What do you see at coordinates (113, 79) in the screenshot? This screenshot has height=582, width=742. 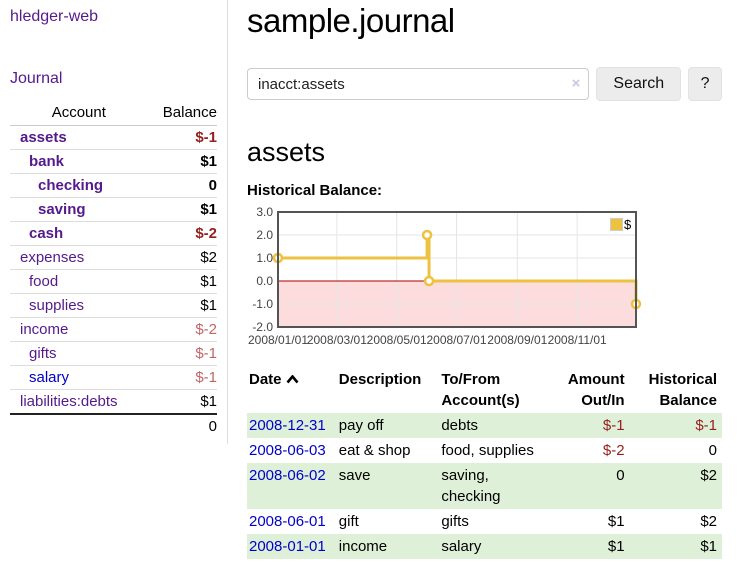 I see `nav-journal: Journal` at bounding box center [113, 79].